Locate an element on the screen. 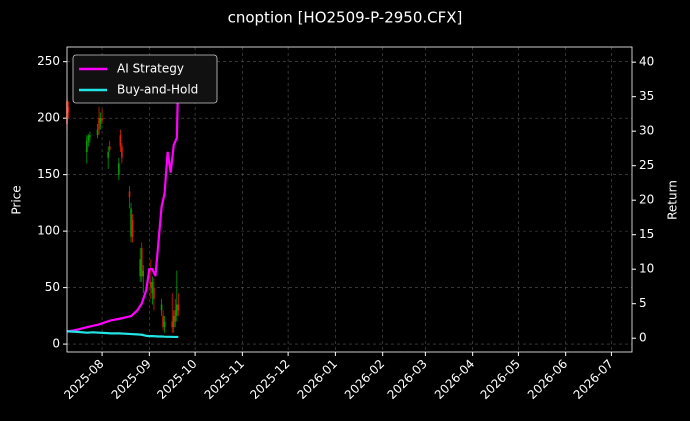 The width and height of the screenshot is (690, 421). y-tick-label: 50 is located at coordinates (52, 287).